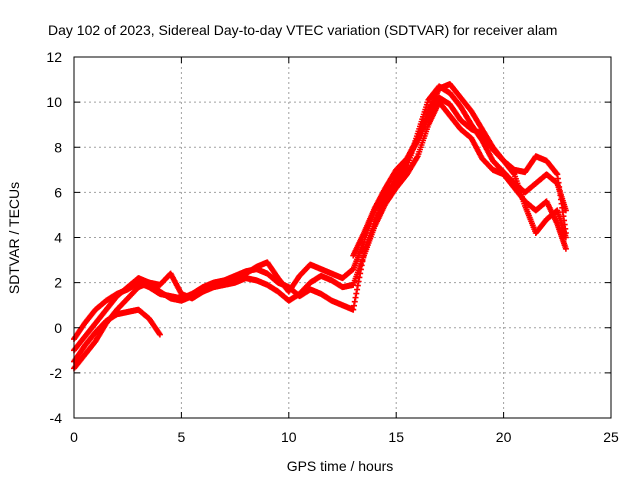 Image resolution: width=640 pixels, height=480 pixels. I want to click on y-axis-label: SDTVAR / TECUs, so click(14, 238).